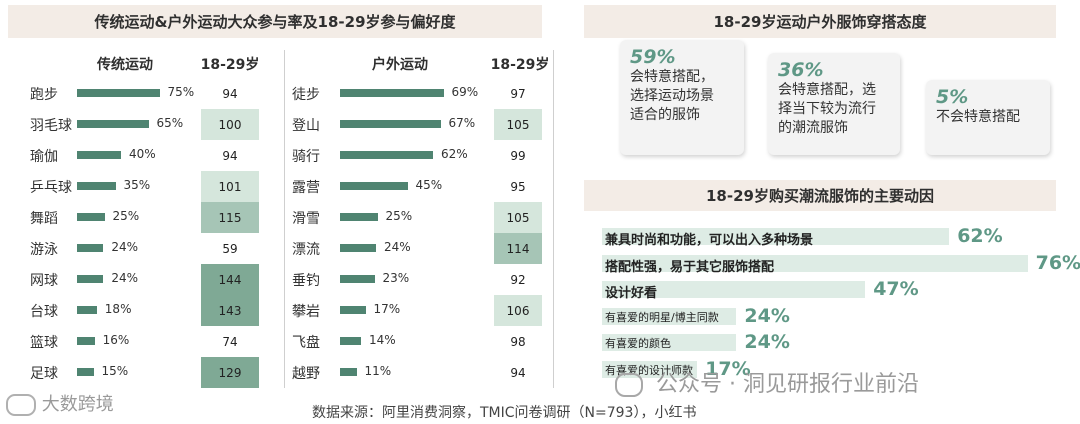 The image size is (1080, 424). What do you see at coordinates (518, 248) in the screenshot?
I see `index-cell: 114` at bounding box center [518, 248].